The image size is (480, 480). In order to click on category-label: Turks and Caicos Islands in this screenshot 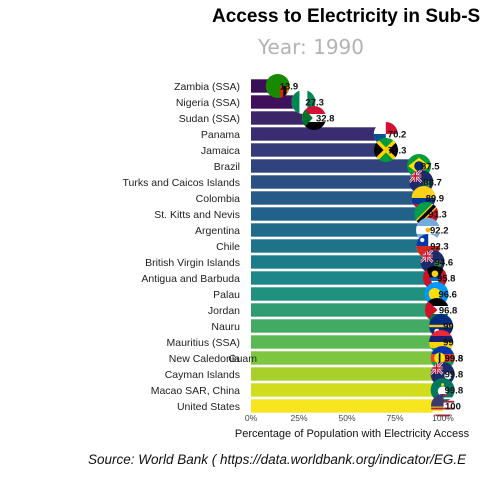, I will do `click(182, 183)`.